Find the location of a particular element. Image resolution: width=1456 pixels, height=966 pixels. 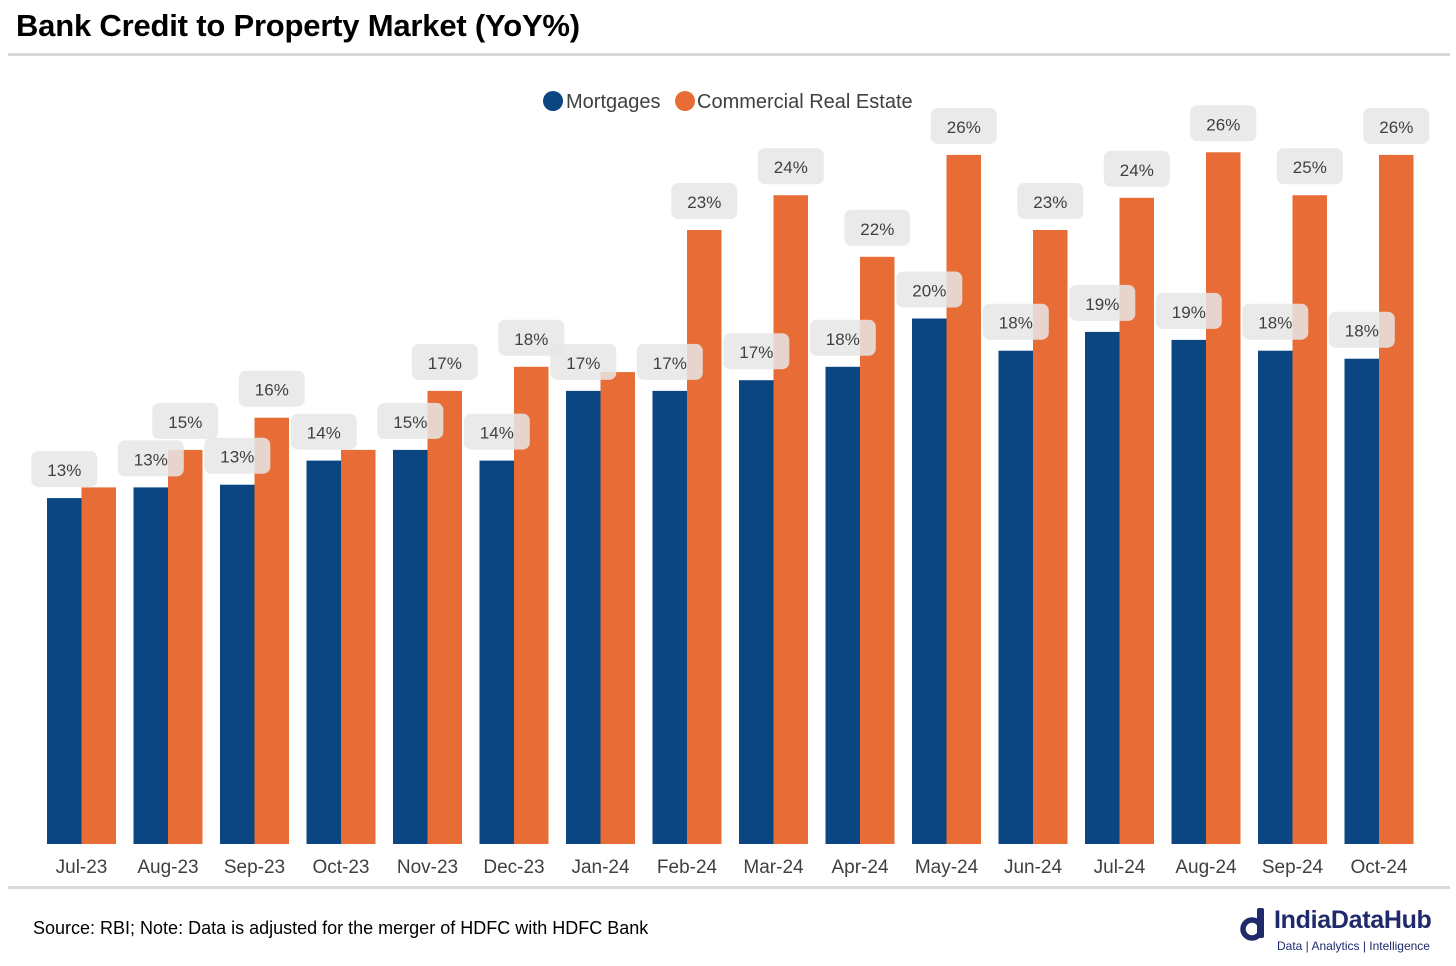

x-tick-aug-24: Aug-24 is located at coordinates (1206, 867).